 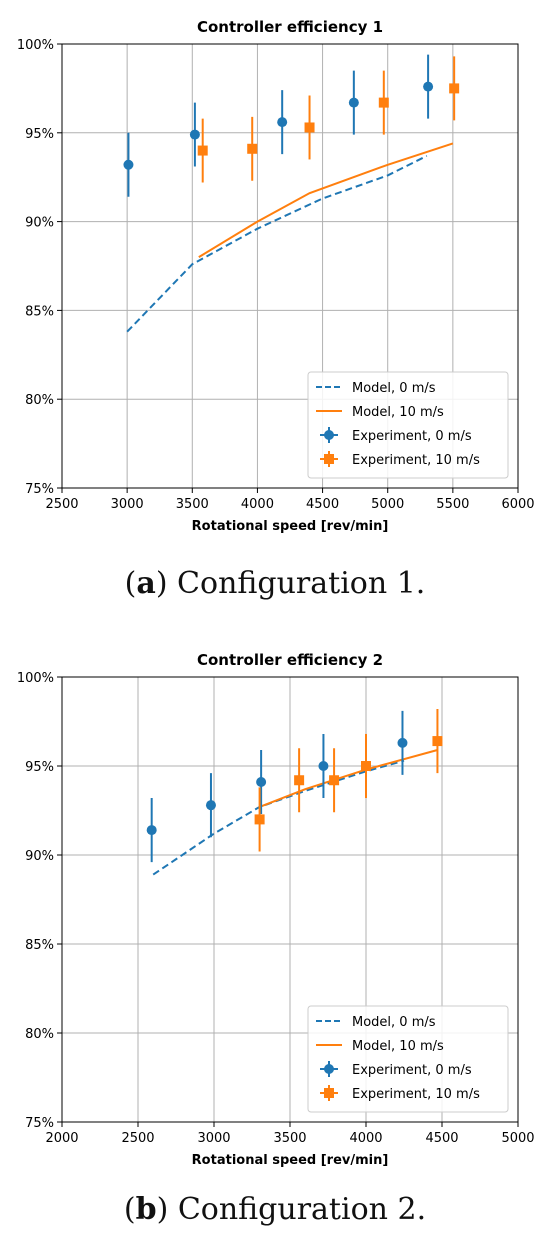 I want to click on chart-title: Controller efficiency 1, so click(x=290, y=27).